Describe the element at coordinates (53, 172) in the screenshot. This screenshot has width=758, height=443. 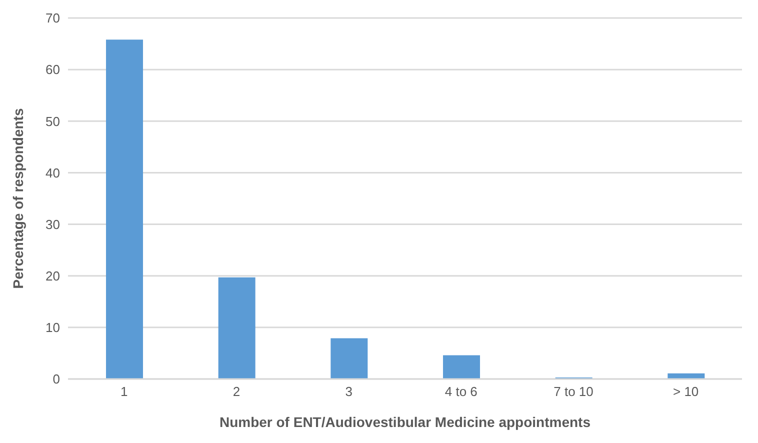
I see `y-tick-label: 40` at that location.